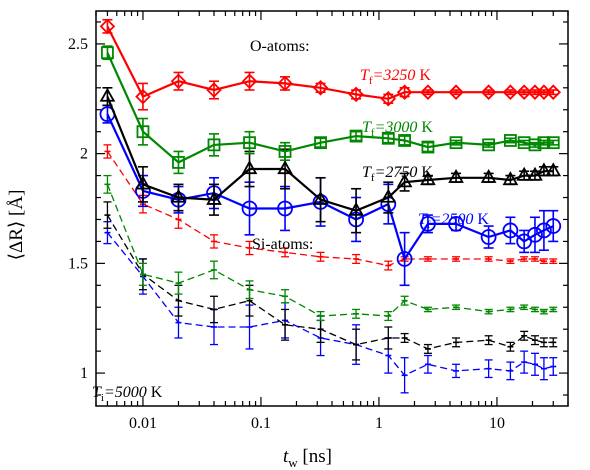 The image size is (590, 470). I want to click on x-tick-label: 10, so click(497, 423).